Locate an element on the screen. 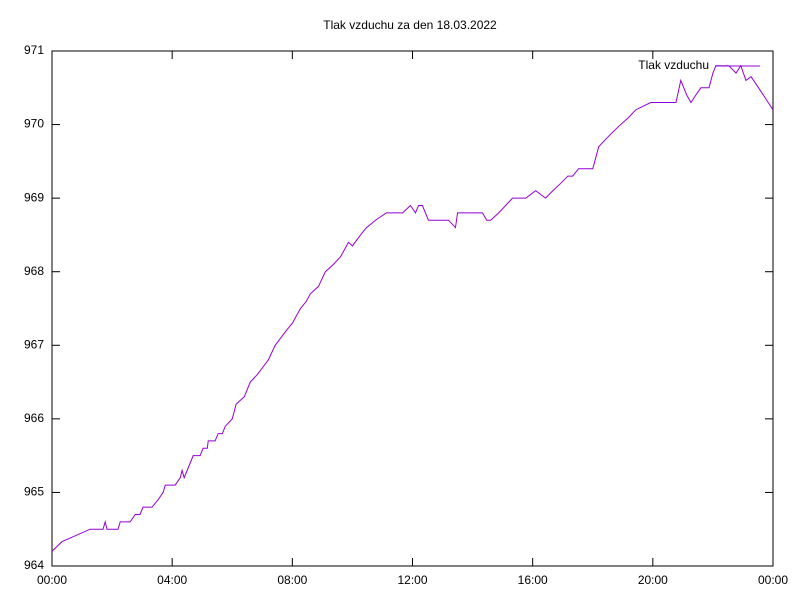  x-tick-label: 16:00 is located at coordinates (533, 580).